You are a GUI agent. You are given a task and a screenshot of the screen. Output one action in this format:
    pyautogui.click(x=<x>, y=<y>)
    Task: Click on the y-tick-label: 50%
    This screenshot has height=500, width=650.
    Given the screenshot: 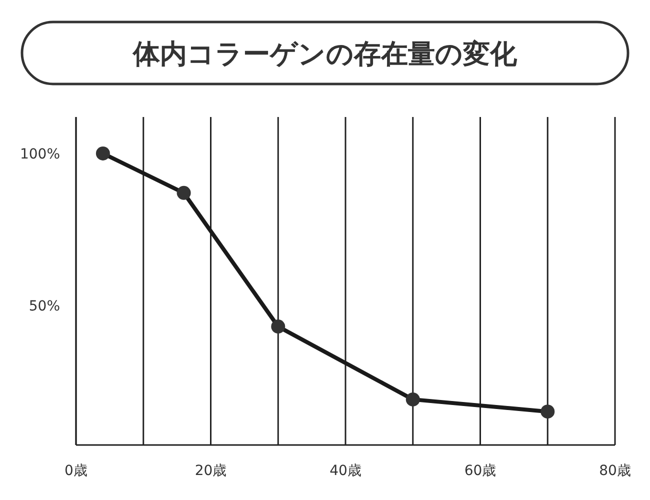 What is the action you would take?
    pyautogui.click(x=44, y=306)
    